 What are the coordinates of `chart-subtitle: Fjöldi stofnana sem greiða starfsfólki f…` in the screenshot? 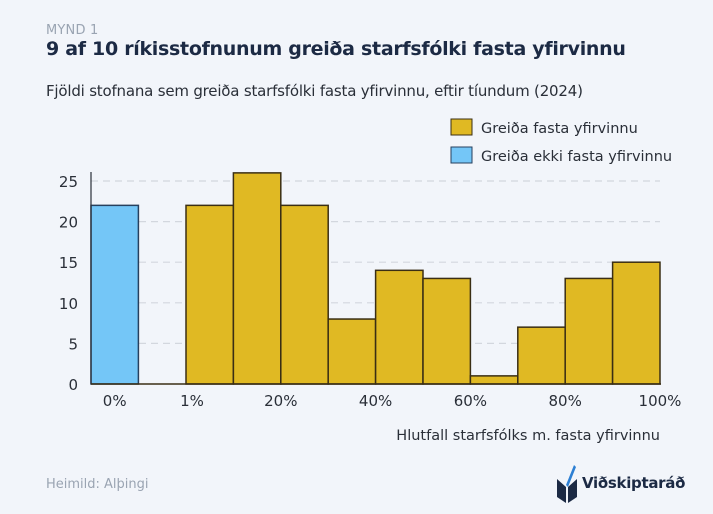 It's located at (314, 91).